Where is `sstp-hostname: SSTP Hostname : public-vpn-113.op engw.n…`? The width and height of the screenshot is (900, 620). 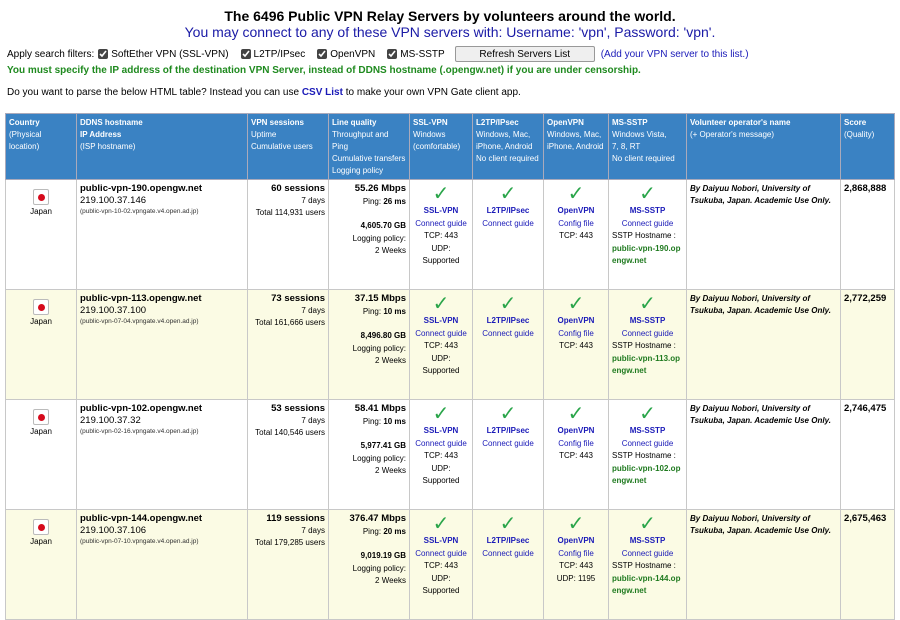
sstp-hostname: SSTP Hostname : public-vpn-113.op engw.n… is located at coordinates (646, 358).